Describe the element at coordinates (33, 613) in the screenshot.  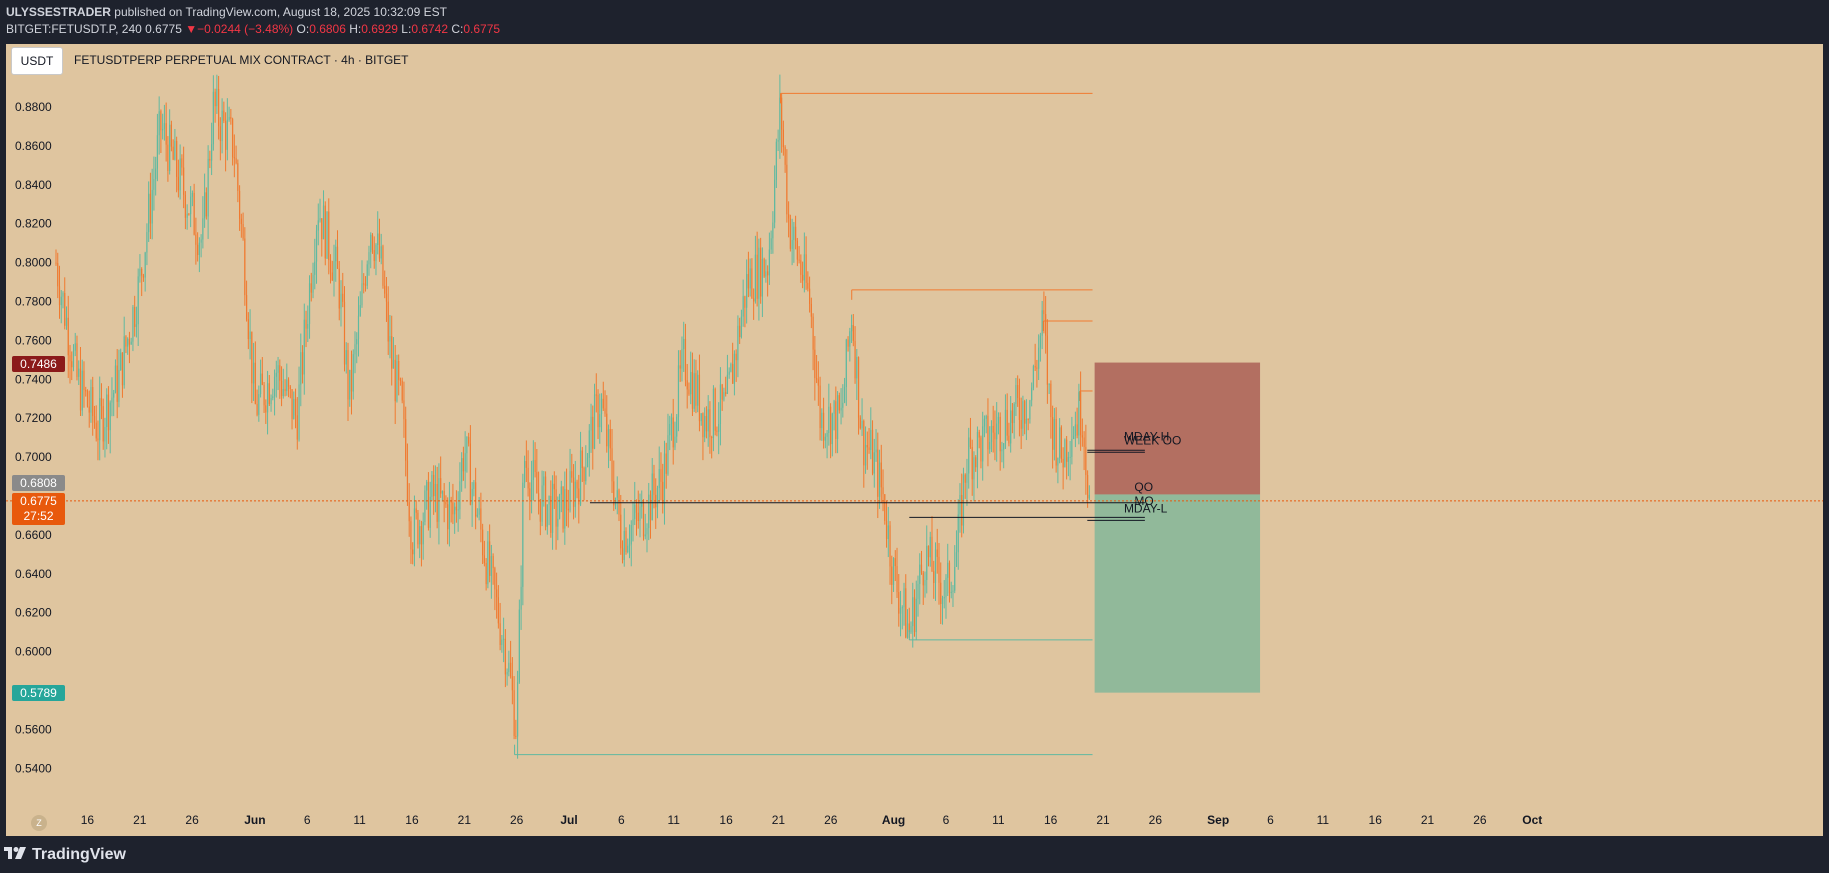
I see `y-tick-label: 0.6200` at that location.